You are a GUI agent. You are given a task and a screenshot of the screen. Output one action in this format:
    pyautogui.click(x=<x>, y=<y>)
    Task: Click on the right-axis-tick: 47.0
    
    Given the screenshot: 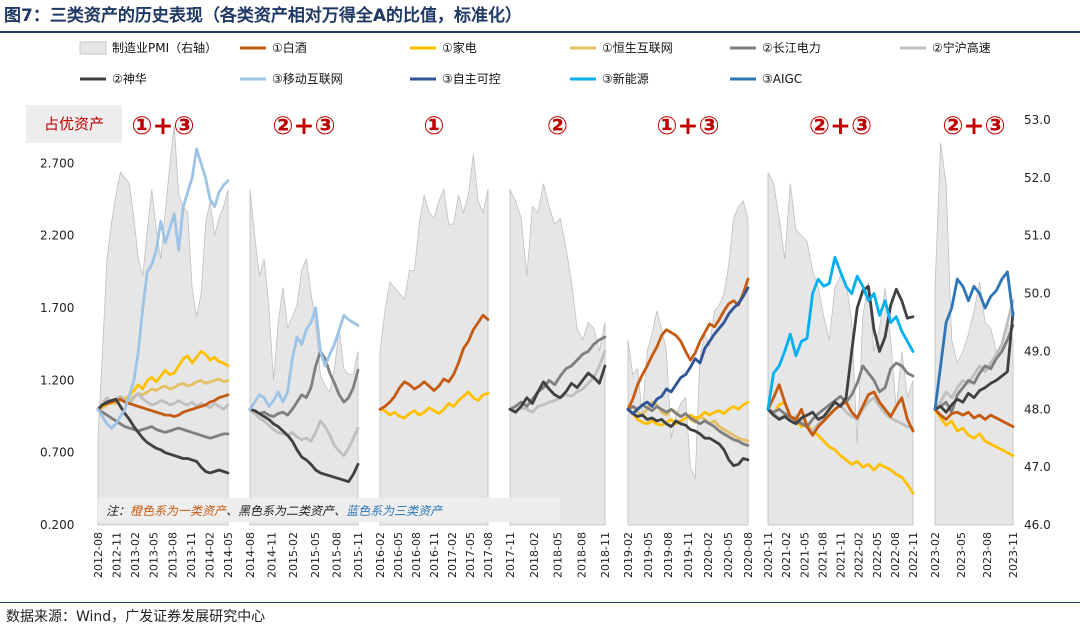 What is the action you would take?
    pyautogui.click(x=1037, y=467)
    